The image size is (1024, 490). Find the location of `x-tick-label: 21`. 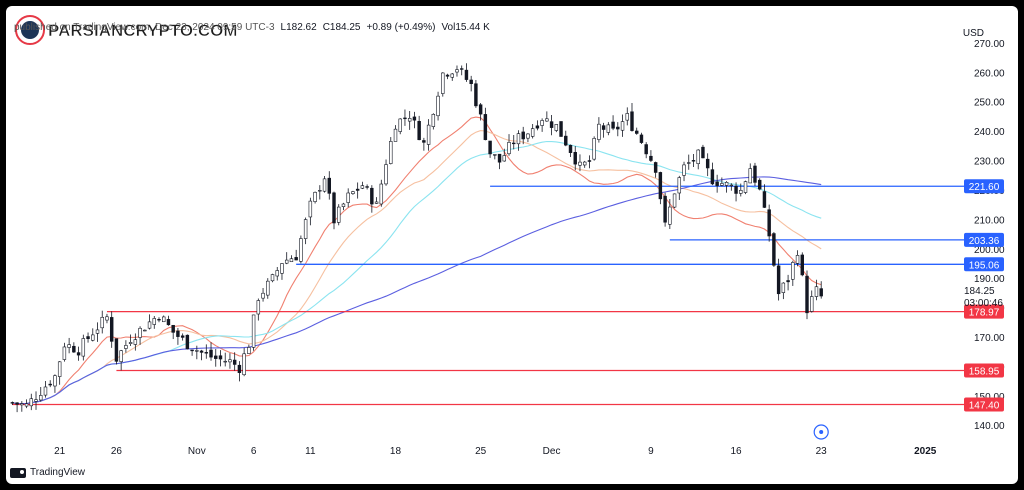

x-tick-label: 21 is located at coordinates (60, 451).